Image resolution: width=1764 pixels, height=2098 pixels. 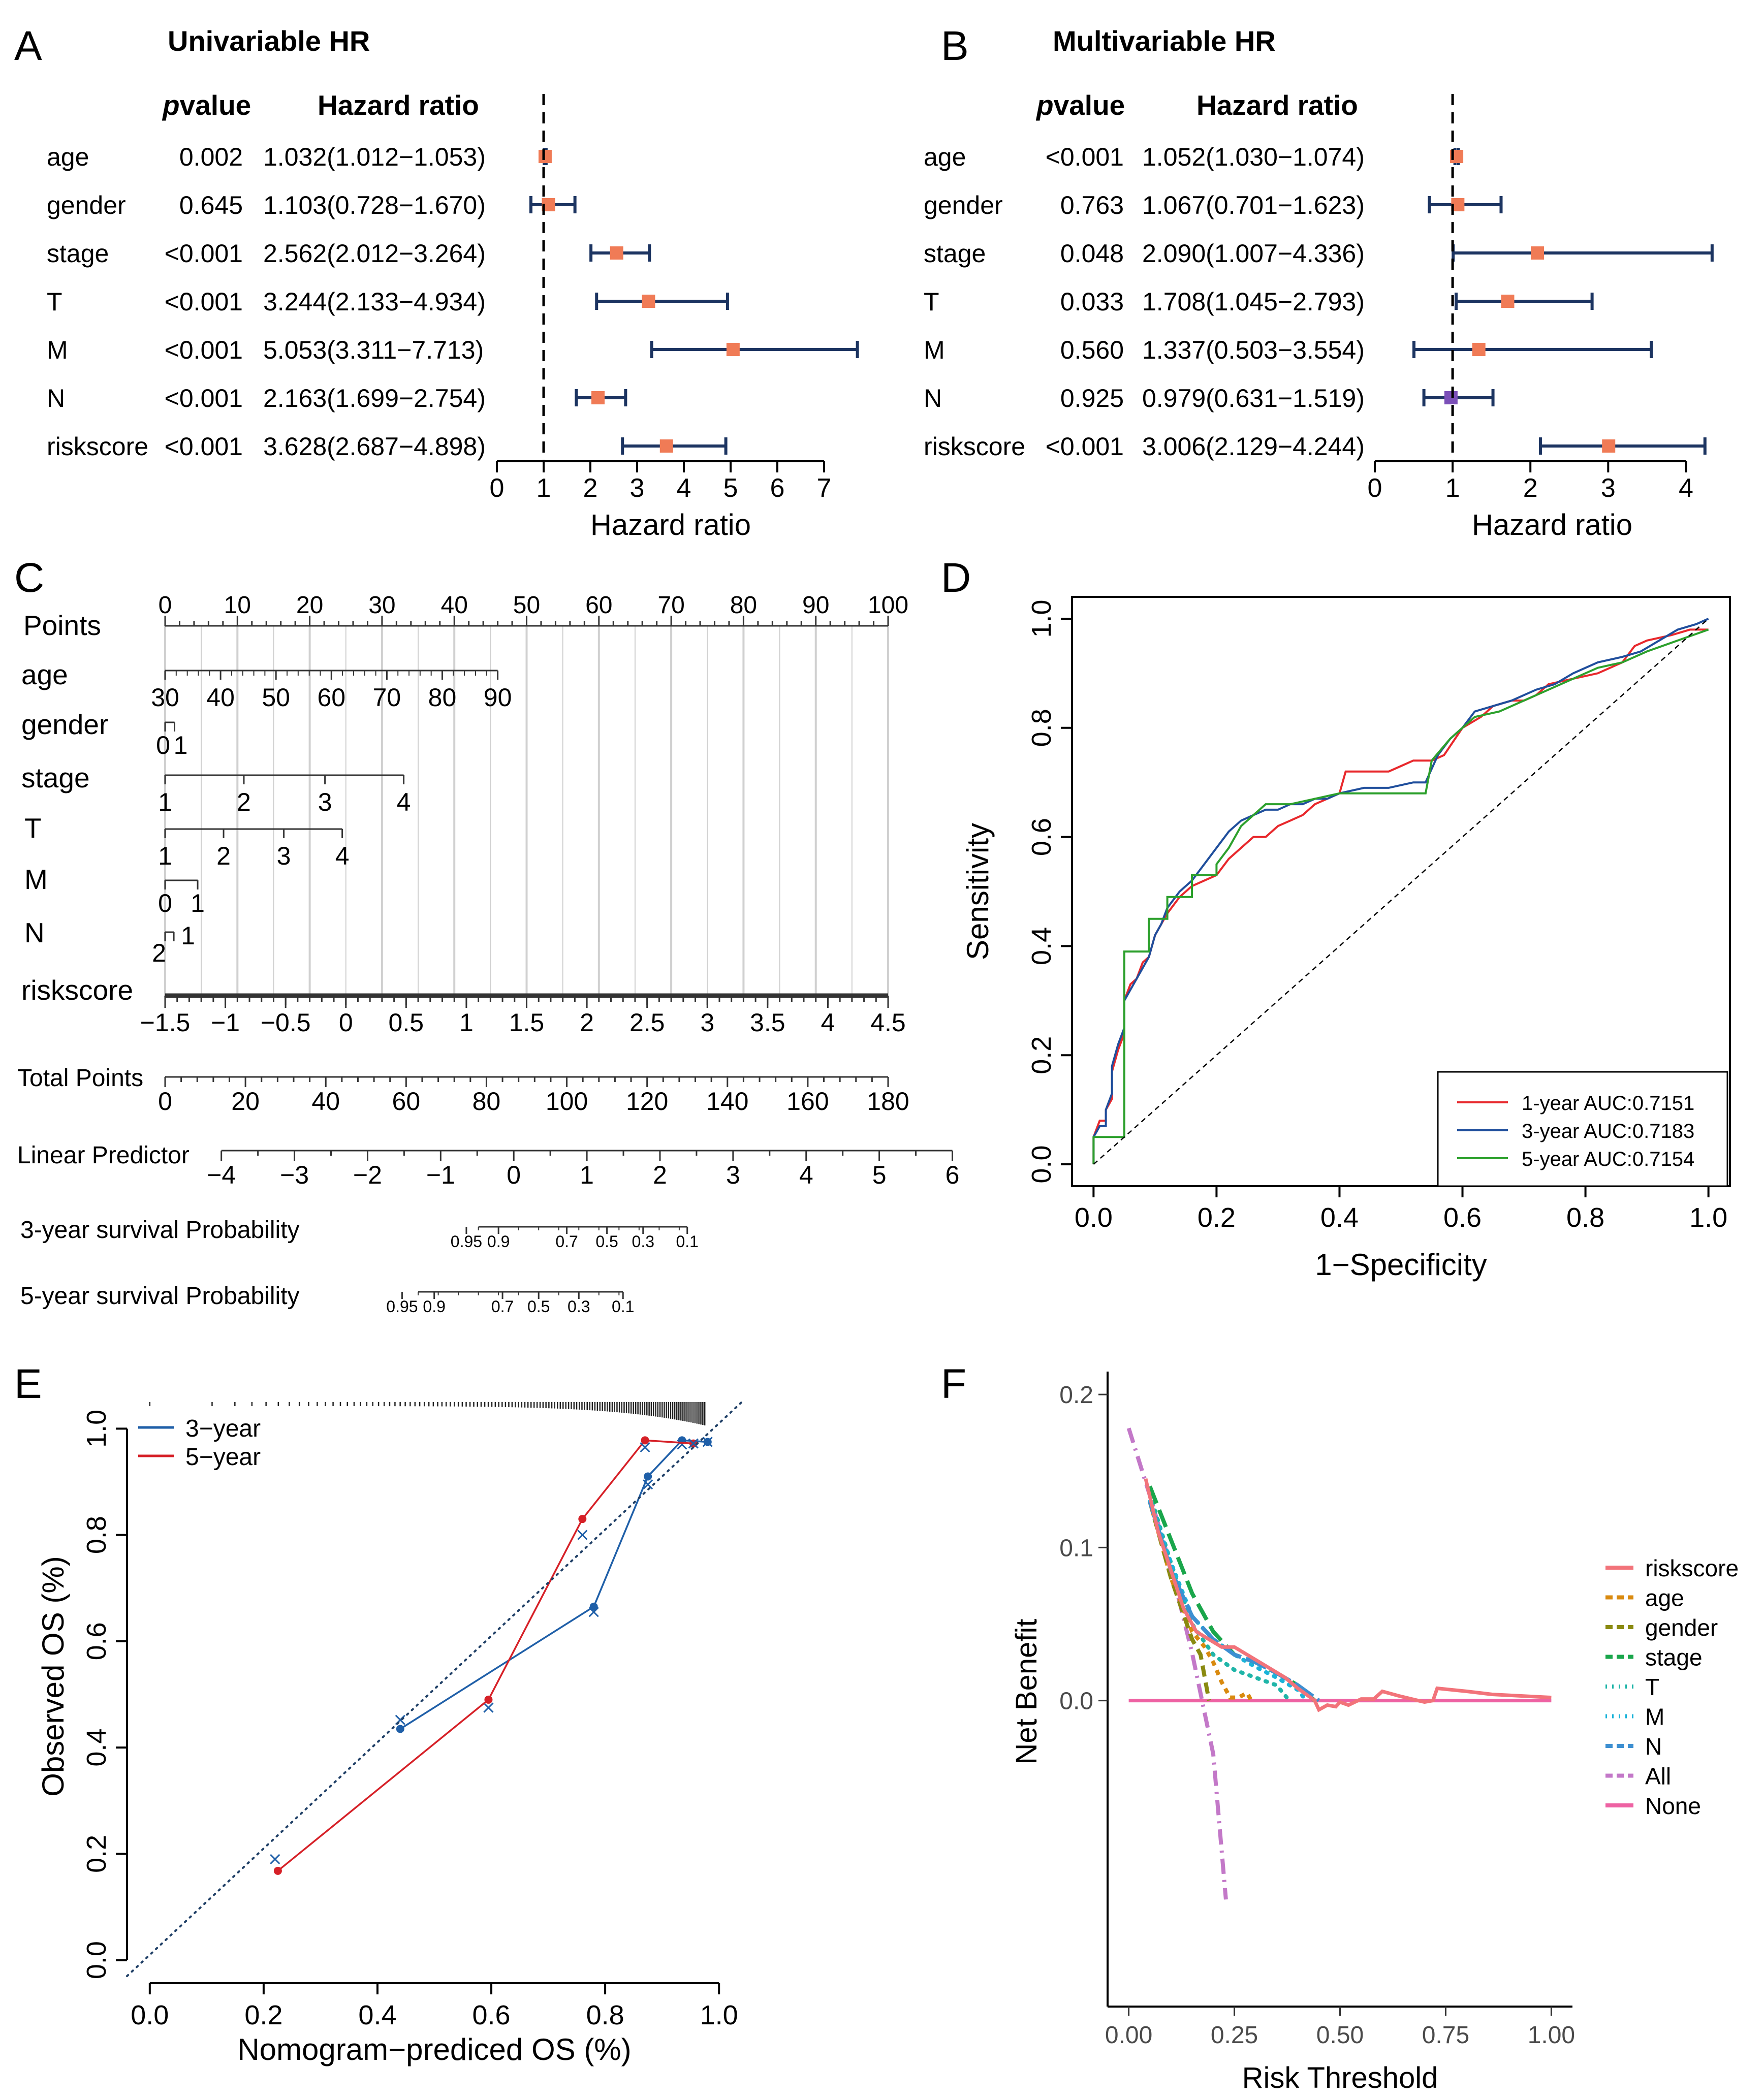 I want to click on nomogram-tick-label: 4.5, so click(x=888, y=1022).